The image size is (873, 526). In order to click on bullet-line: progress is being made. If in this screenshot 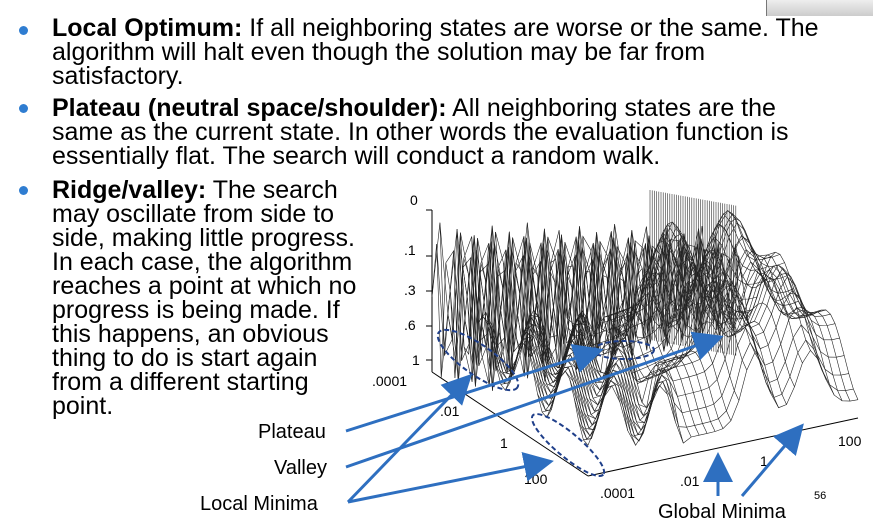, I will do `click(196, 310)`.